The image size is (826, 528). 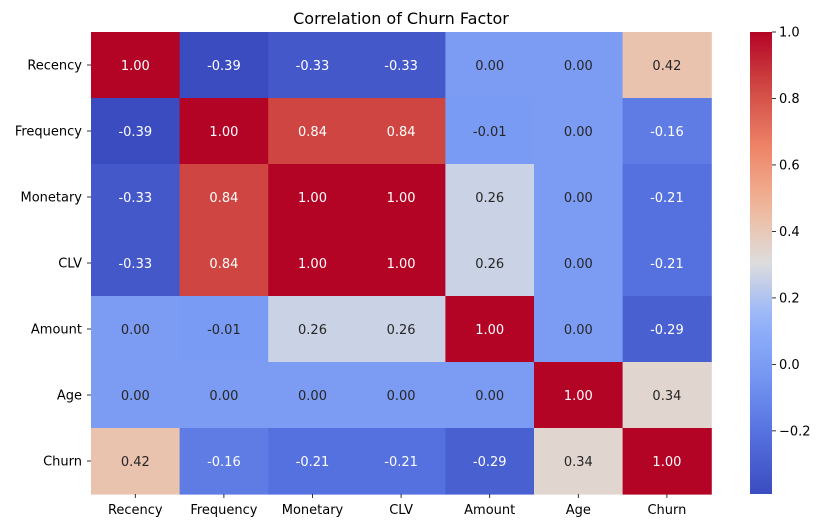 I want to click on x-tick-label: Recency, so click(x=135, y=510).